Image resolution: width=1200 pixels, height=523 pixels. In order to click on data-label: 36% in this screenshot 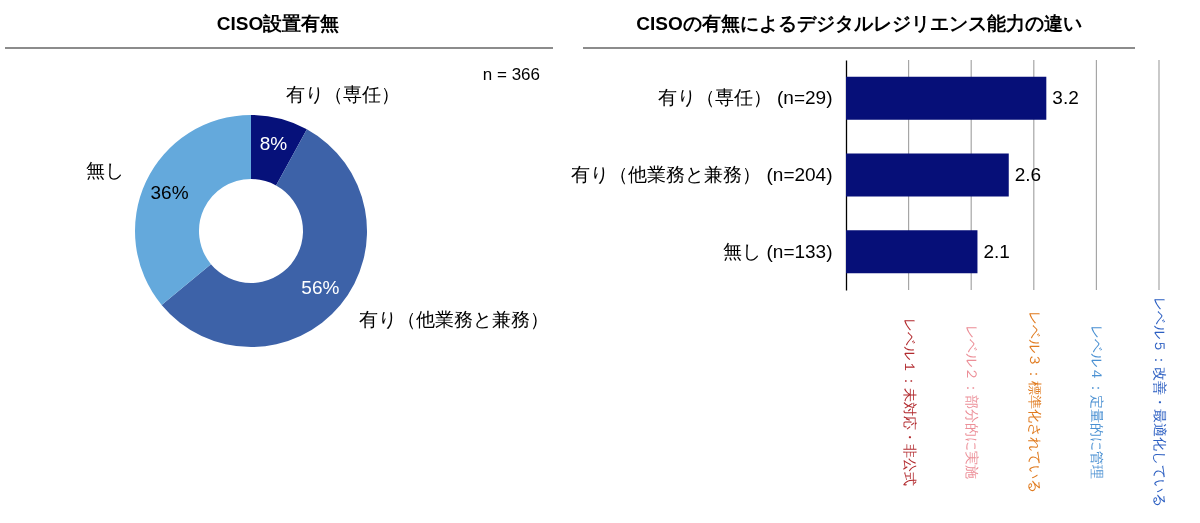, I will do `click(169, 192)`.